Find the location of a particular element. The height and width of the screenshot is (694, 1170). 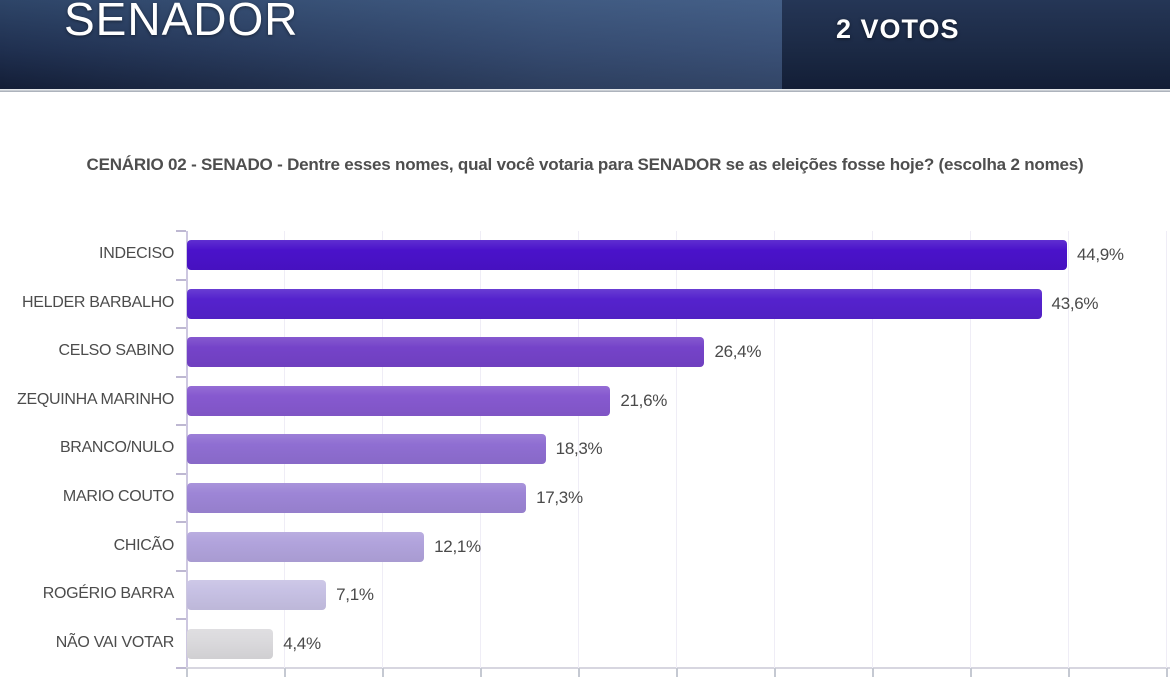

category-label: HELDER BARBALHO is located at coordinates (98, 302).